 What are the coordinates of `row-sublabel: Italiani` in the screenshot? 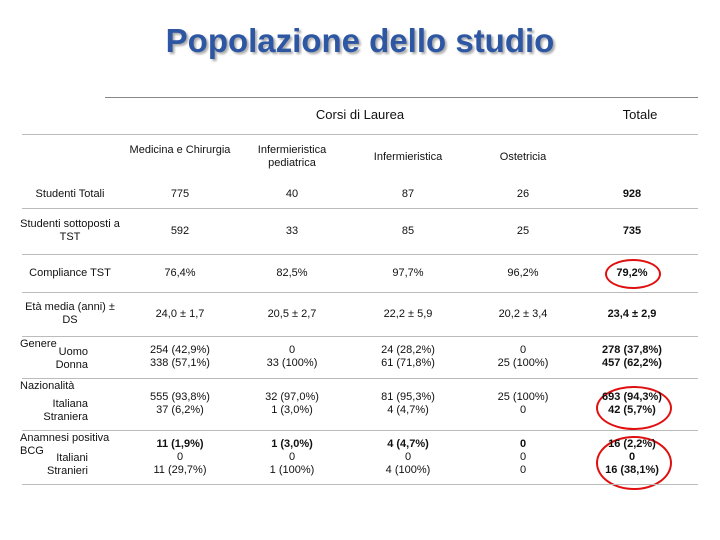 It's located at (72, 458).